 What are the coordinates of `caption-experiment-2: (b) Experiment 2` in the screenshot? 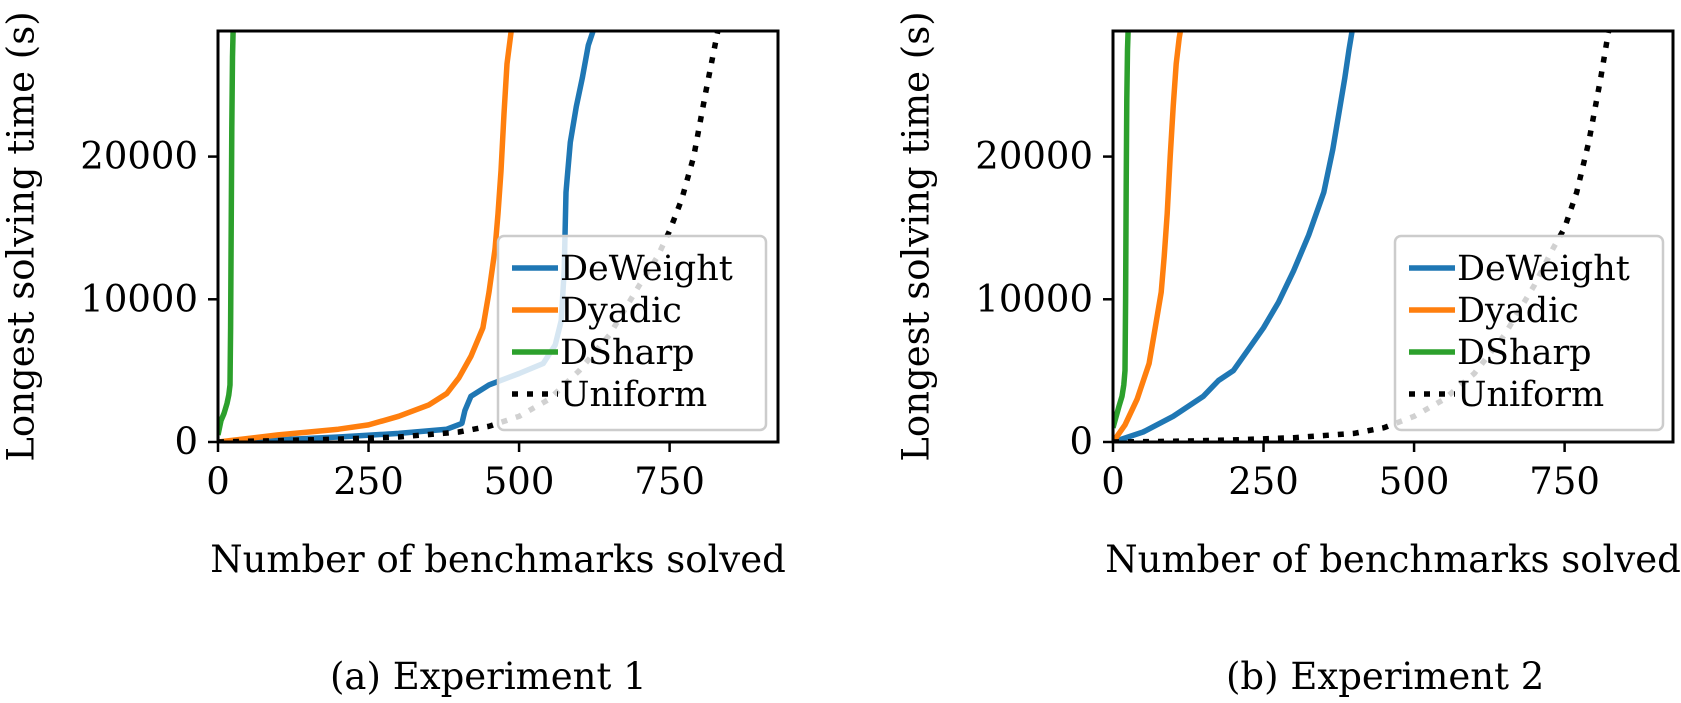 It's located at (1385, 676).